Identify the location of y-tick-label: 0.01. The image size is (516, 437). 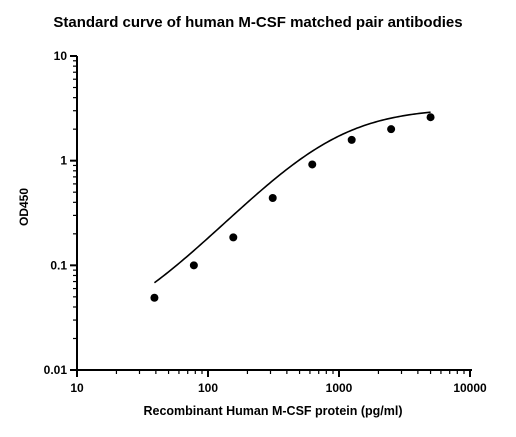
(56, 370).